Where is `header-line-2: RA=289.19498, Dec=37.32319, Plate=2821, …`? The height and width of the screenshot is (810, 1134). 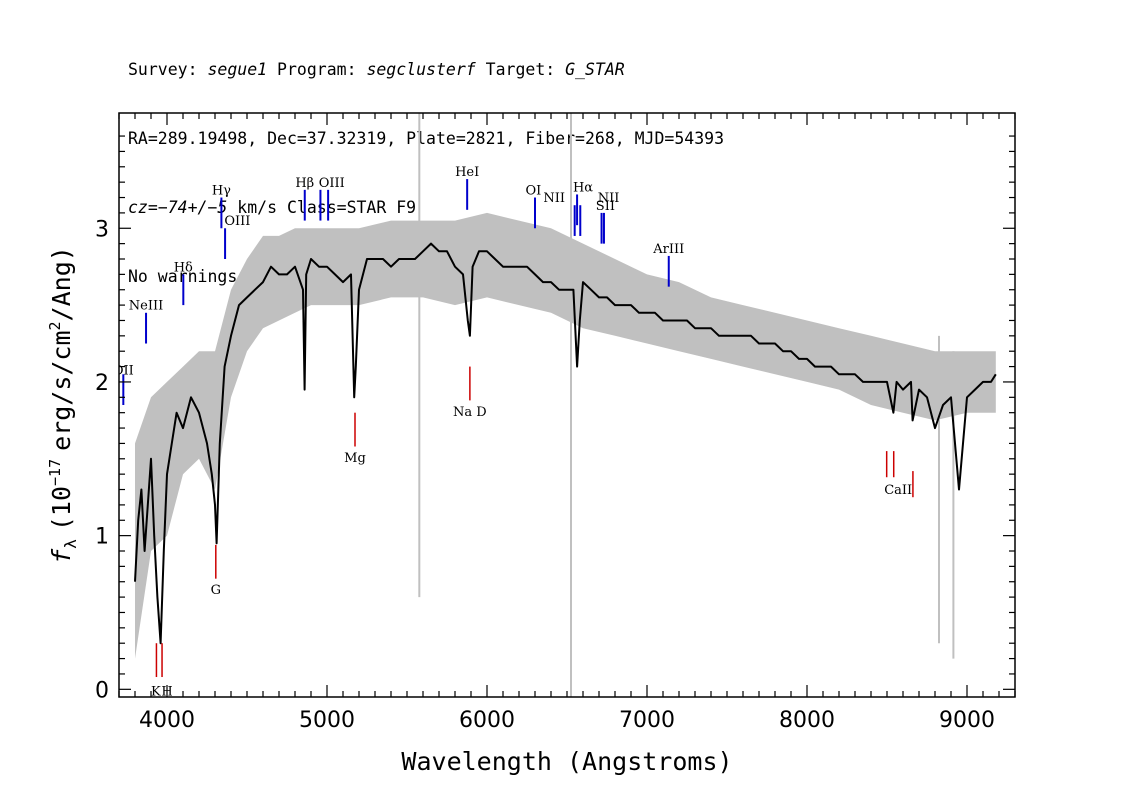
header-line-2: RA=289.19498, Dec=37.32319, Plate=2821, … is located at coordinates (426, 138).